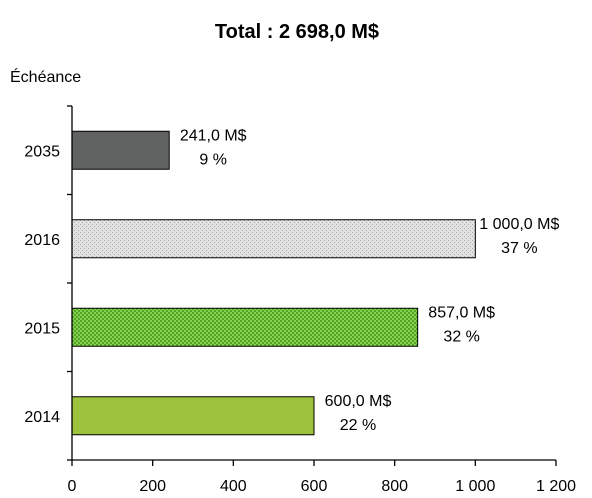  What do you see at coordinates (556, 486) in the screenshot?
I see `x-tick-label: 1 200` at bounding box center [556, 486].